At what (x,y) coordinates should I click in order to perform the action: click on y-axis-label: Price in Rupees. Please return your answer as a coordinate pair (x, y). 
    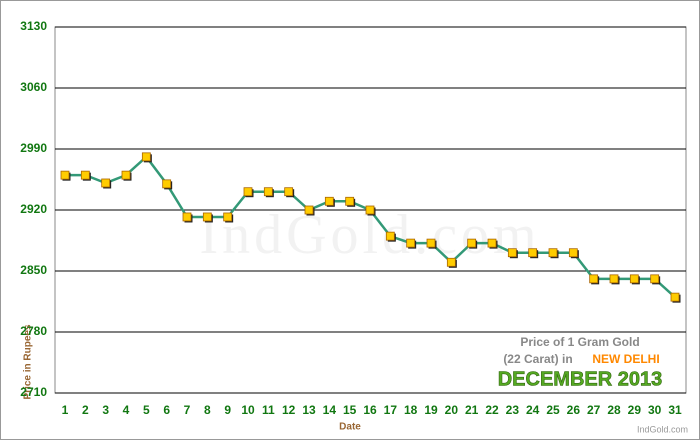
    Looking at the image, I should click on (28, 361).